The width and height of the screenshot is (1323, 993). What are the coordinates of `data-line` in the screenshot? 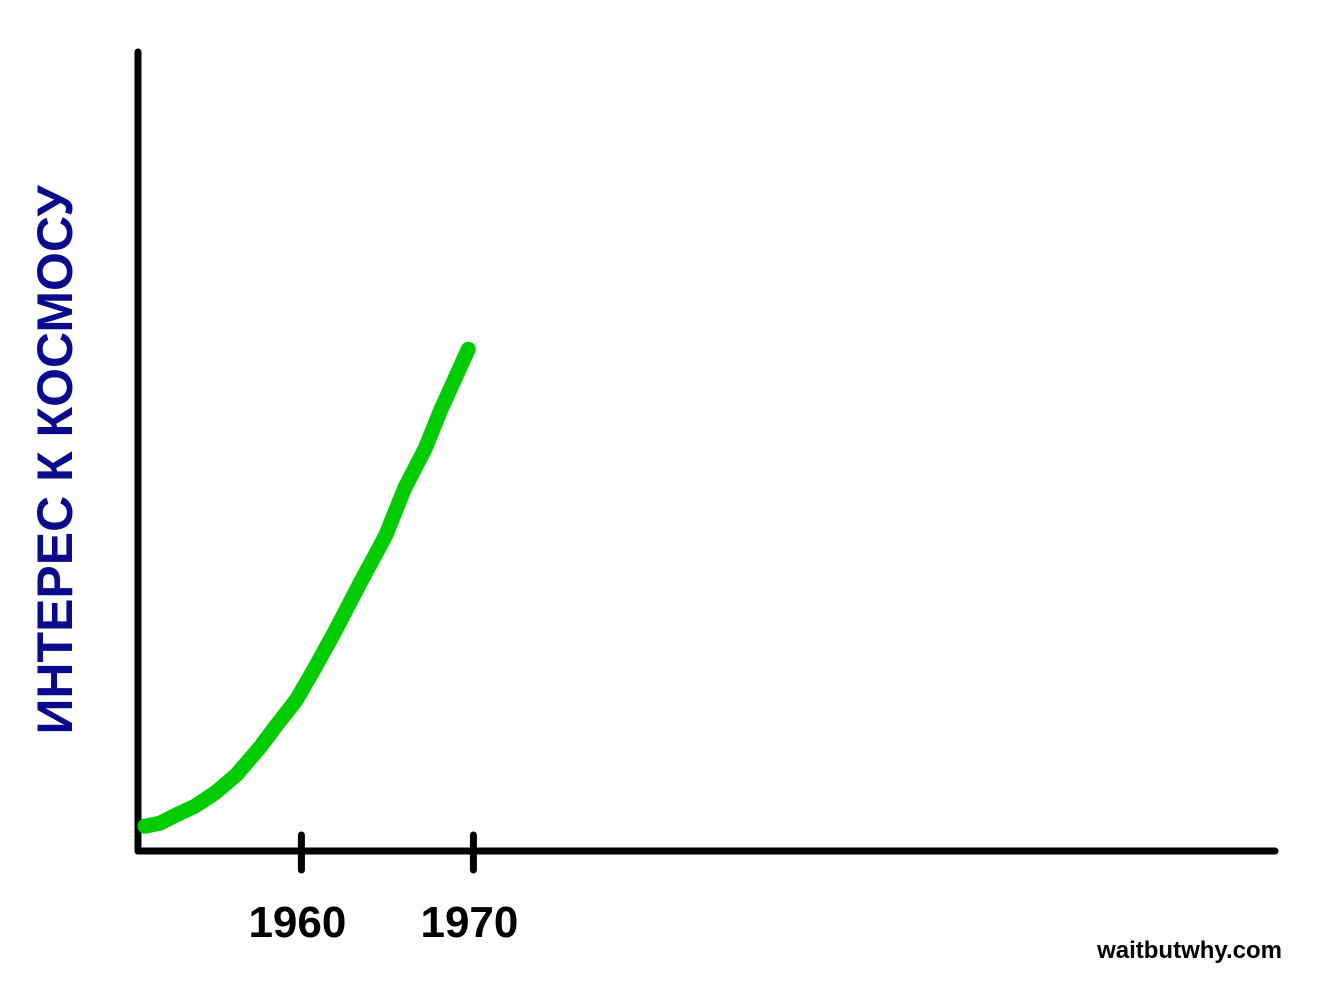 It's located at (306, 587).